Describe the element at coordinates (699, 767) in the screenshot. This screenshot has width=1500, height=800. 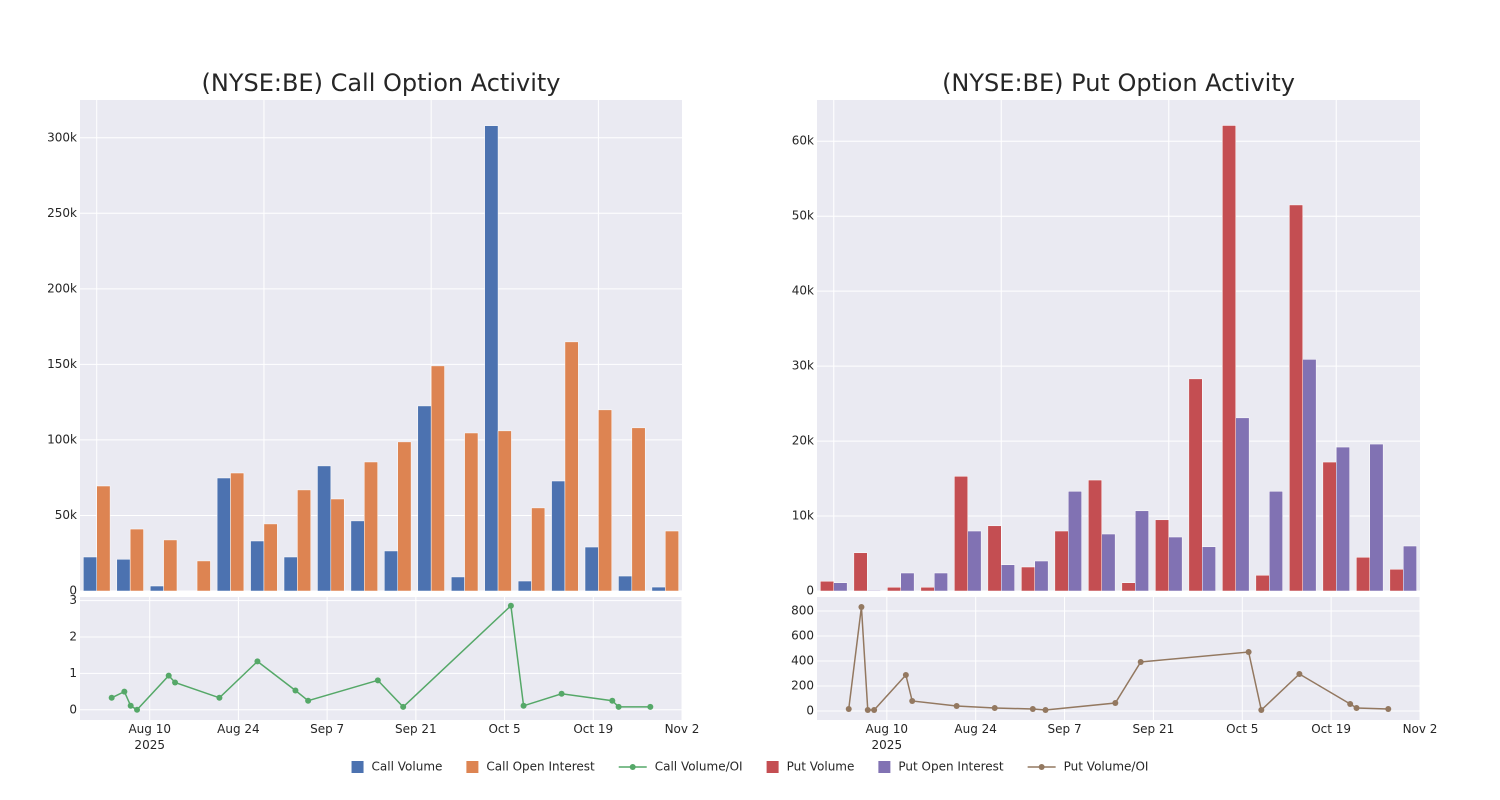
I see `legend-label: Call Volume/OI` at that location.